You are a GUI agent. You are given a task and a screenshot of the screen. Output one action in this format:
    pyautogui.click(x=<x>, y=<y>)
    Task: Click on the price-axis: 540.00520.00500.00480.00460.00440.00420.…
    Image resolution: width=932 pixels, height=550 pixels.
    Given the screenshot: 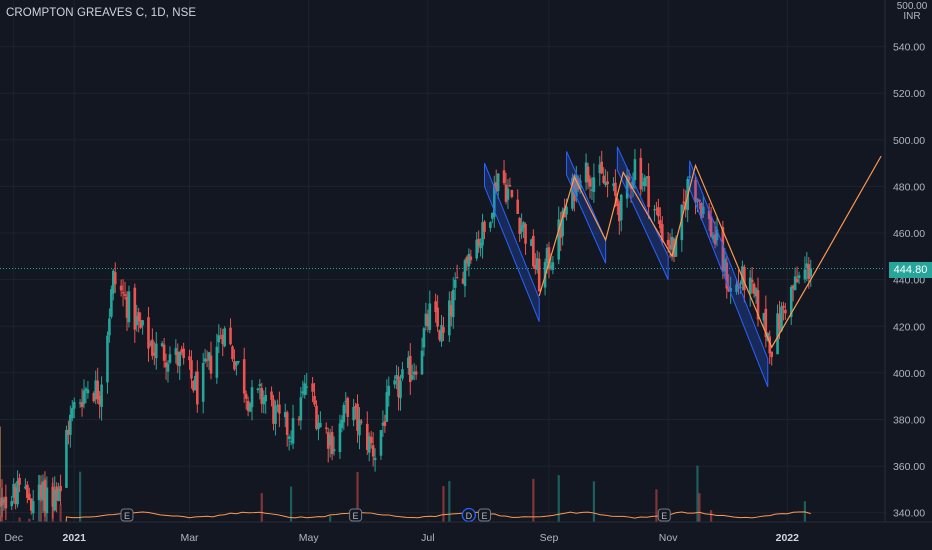 What is the action you would take?
    pyautogui.click(x=908, y=275)
    